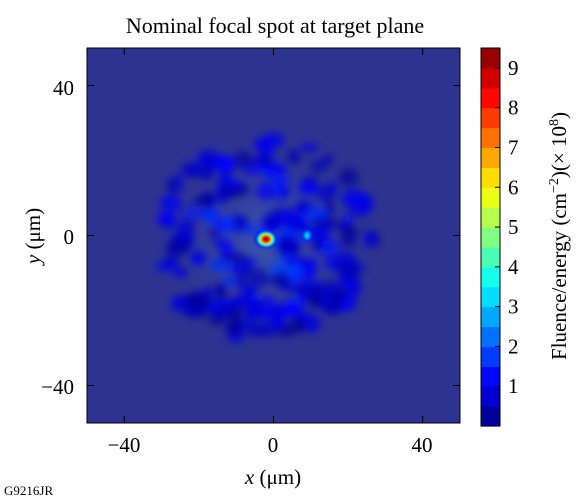  What do you see at coordinates (559, 276) in the screenshot?
I see `colorbar-label-main: Fluence/energy (cm` at bounding box center [559, 276].